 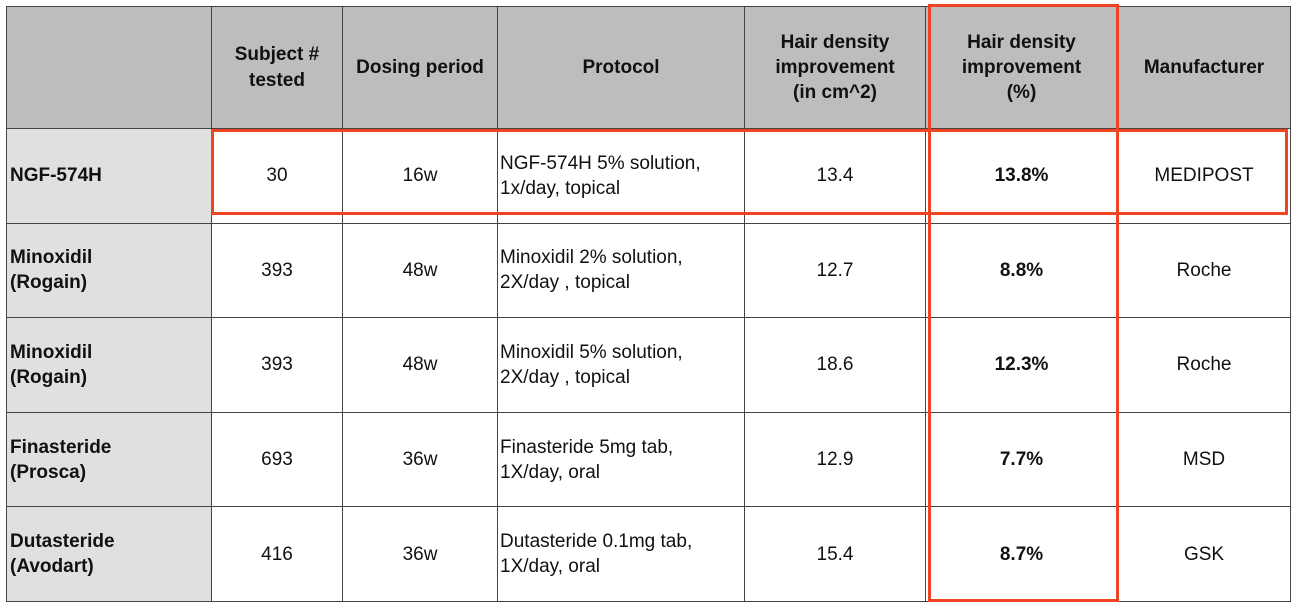 I want to click on cell-manufacturer: GSK, so click(x=1204, y=554).